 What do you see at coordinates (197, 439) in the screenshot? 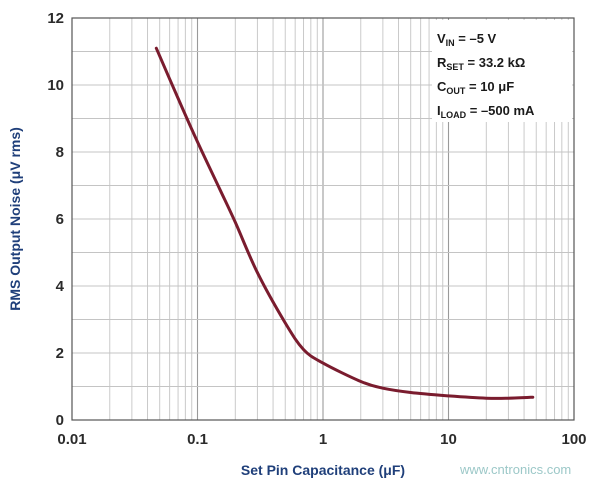
I see `x-tick-label: 0.1` at bounding box center [197, 439].